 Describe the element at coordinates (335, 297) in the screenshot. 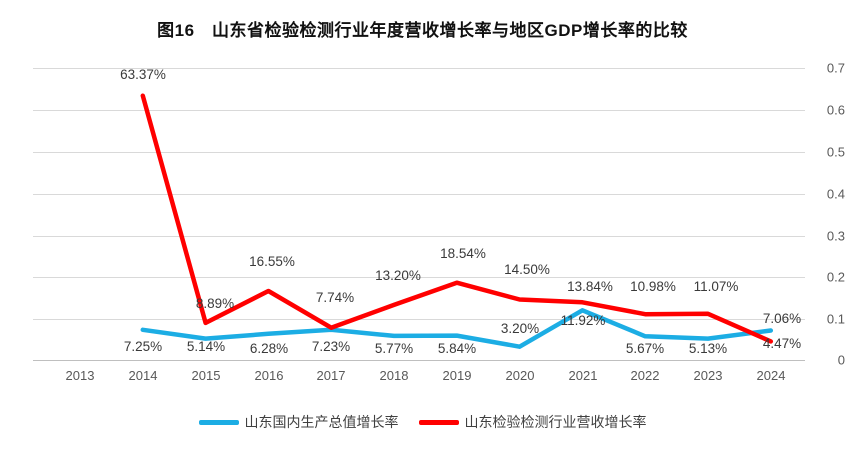

I see `inspection-revenue-point-label: 7.74%` at that location.